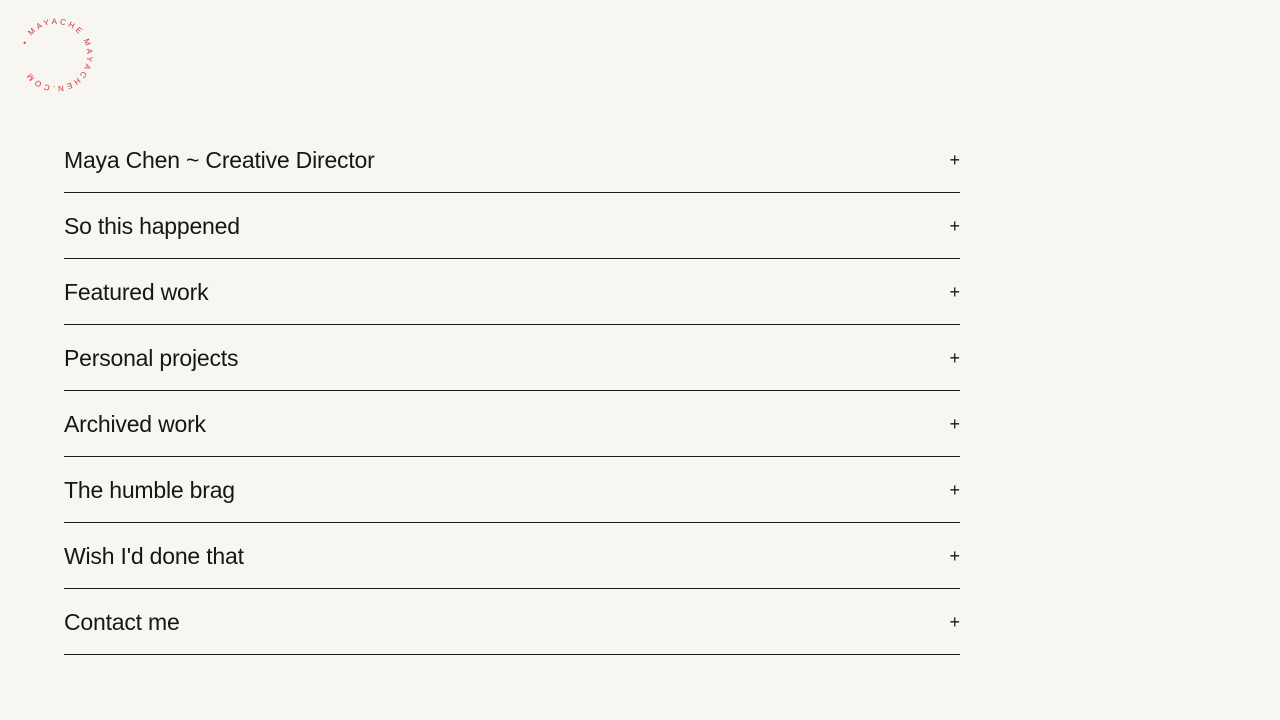  What do you see at coordinates (122, 622) in the screenshot?
I see `accordion-item-label: Contact me` at bounding box center [122, 622].